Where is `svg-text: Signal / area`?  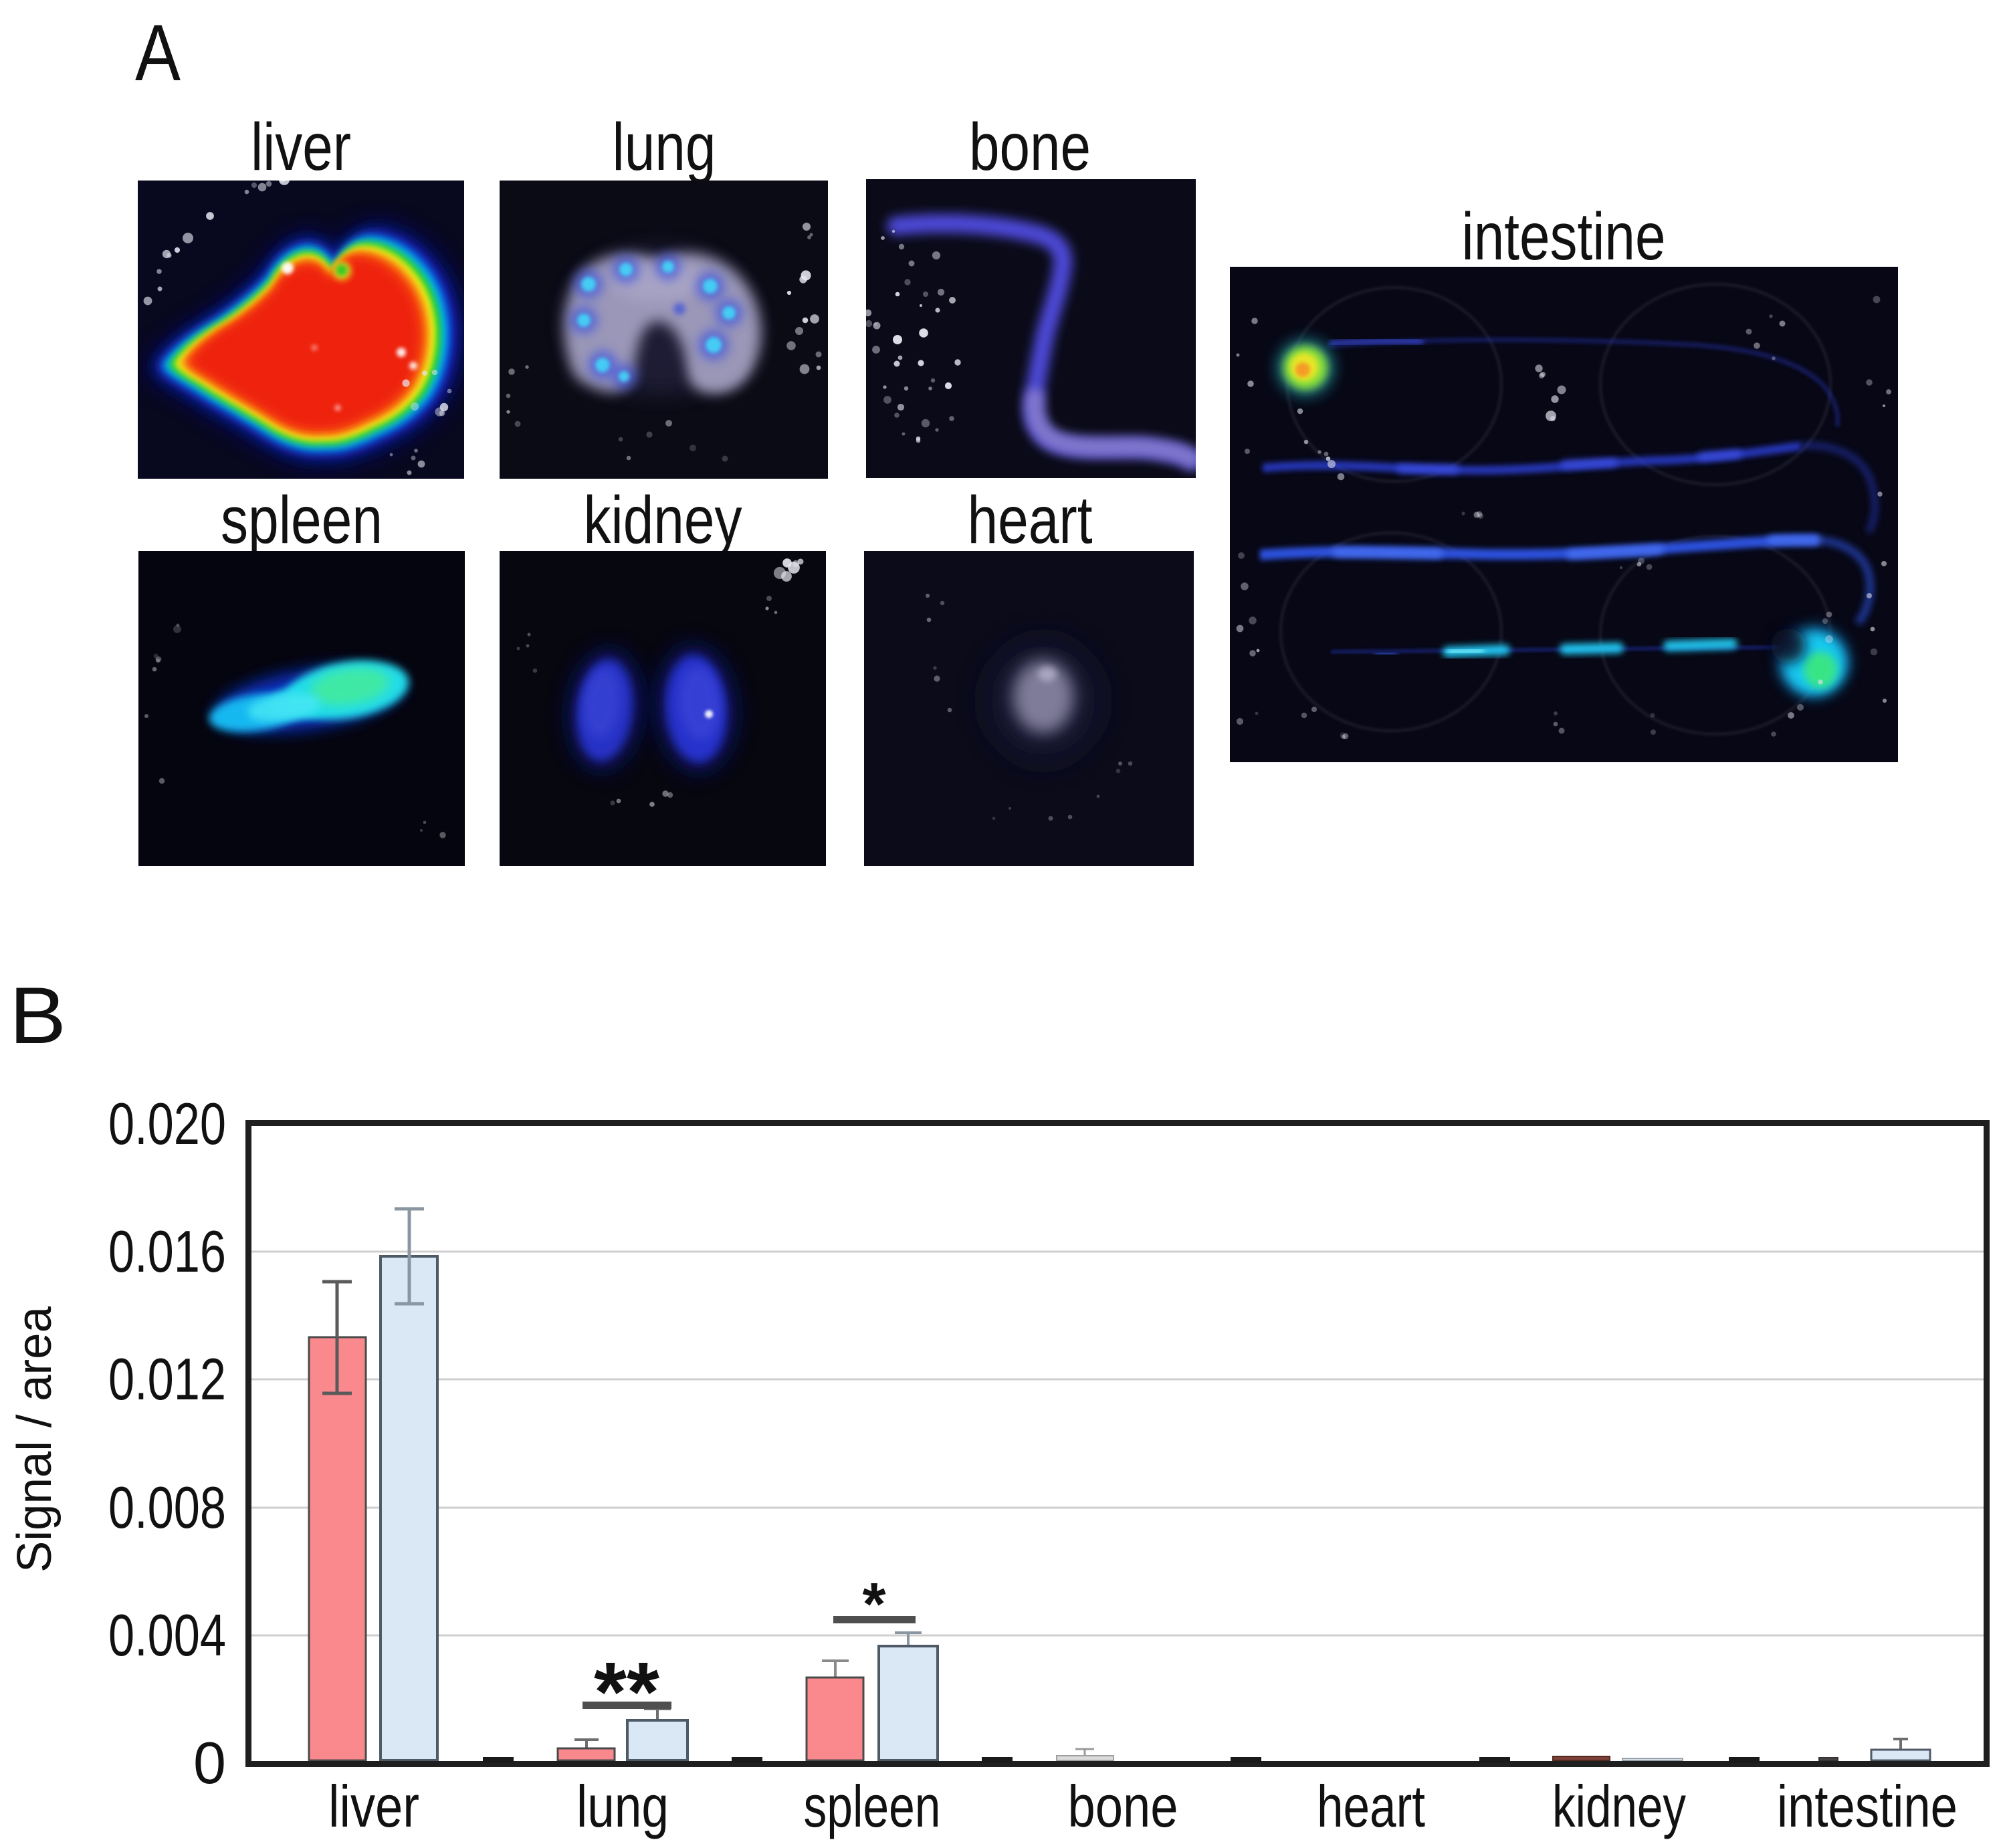
svg-text: Signal / area is located at coordinates (35, 1439).